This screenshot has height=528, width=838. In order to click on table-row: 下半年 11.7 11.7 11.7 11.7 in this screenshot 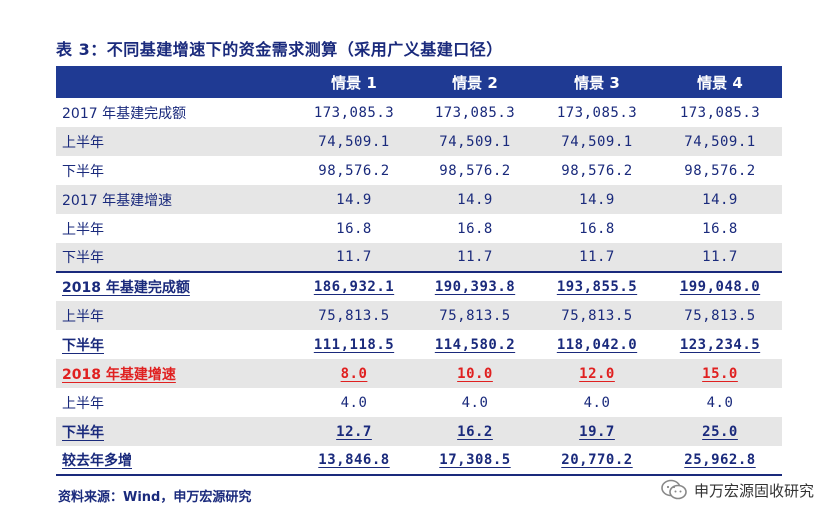, I will do `click(419, 257)`.